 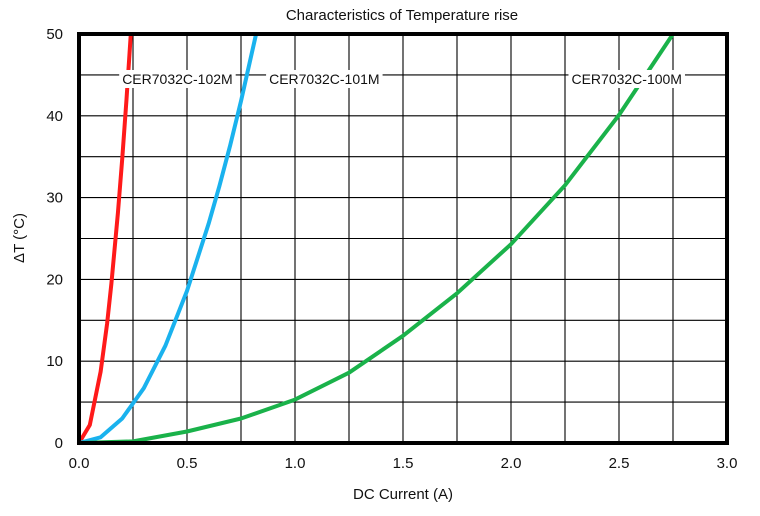 What do you see at coordinates (619, 463) in the screenshot?
I see `x-tick-label: 2.5` at bounding box center [619, 463].